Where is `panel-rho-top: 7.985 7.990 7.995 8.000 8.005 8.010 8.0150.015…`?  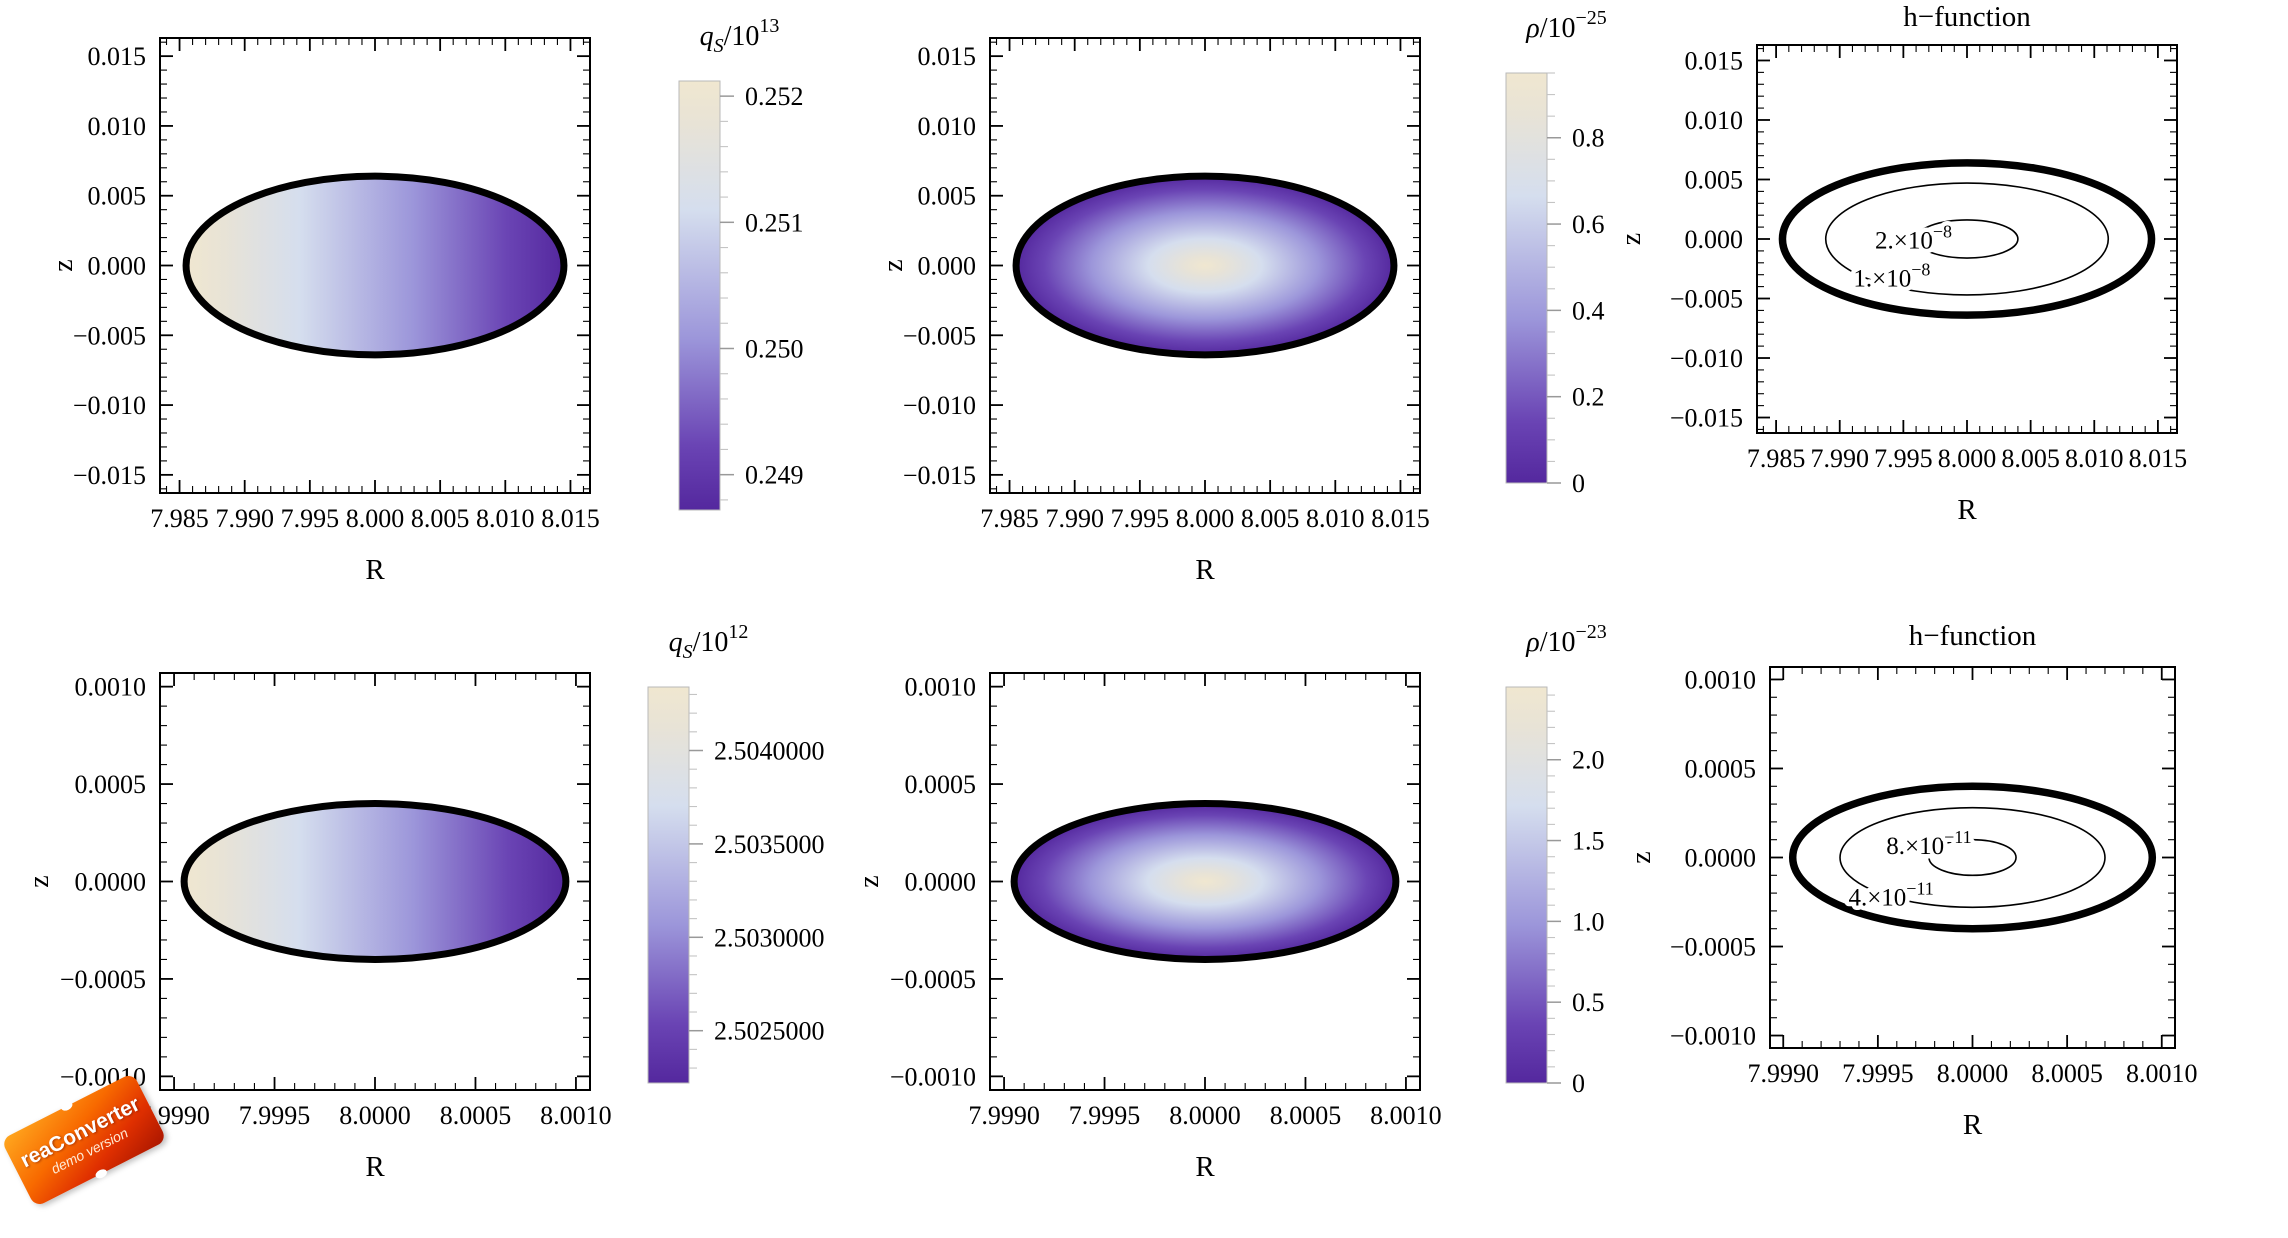 panel-rho-top: 7.985 7.990 7.995 8.000 8.005 8.010 8.0150.015… is located at coordinates (1242, 296).